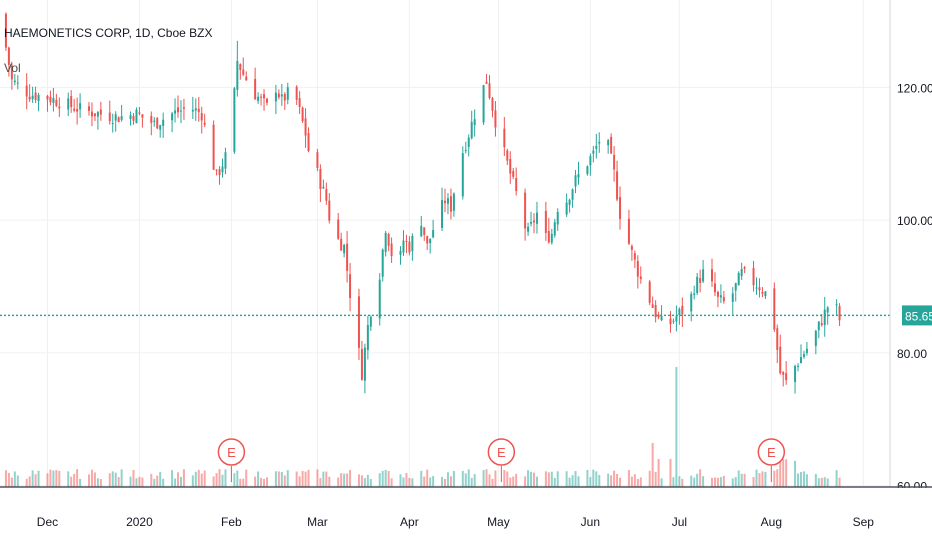 Image resolution: width=932 pixels, height=550 pixels. I want to click on price-tick-label: 80.00, so click(912, 354).